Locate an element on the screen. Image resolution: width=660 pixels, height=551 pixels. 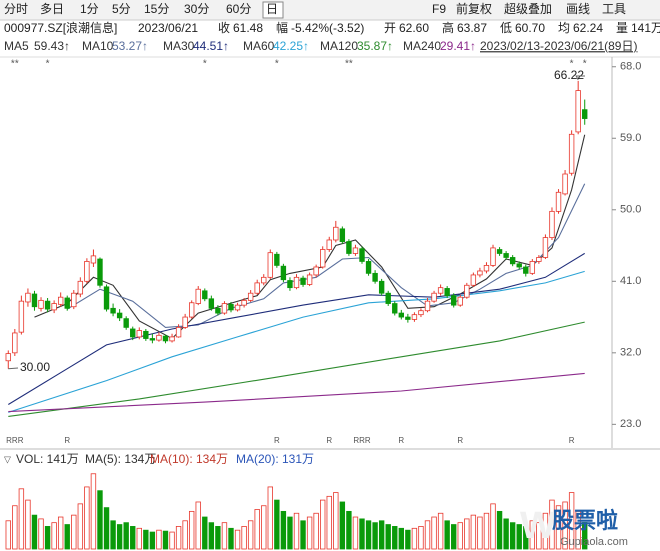
toolbar-tool: F9 is located at coordinates (439, 9).